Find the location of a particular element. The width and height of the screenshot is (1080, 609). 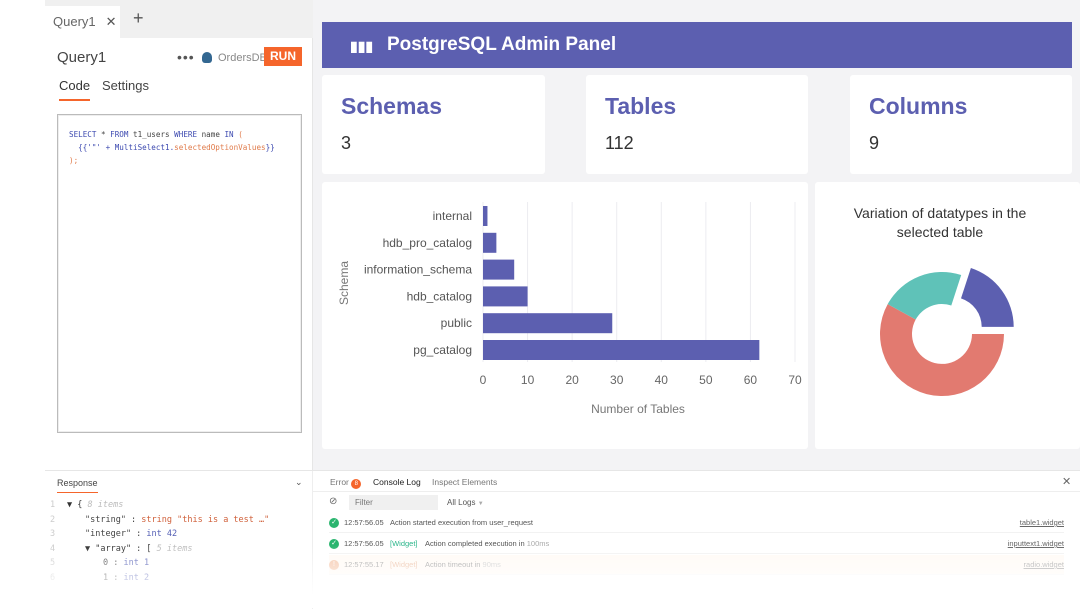

json-line: "integer" : int 42 is located at coordinates (131, 534).